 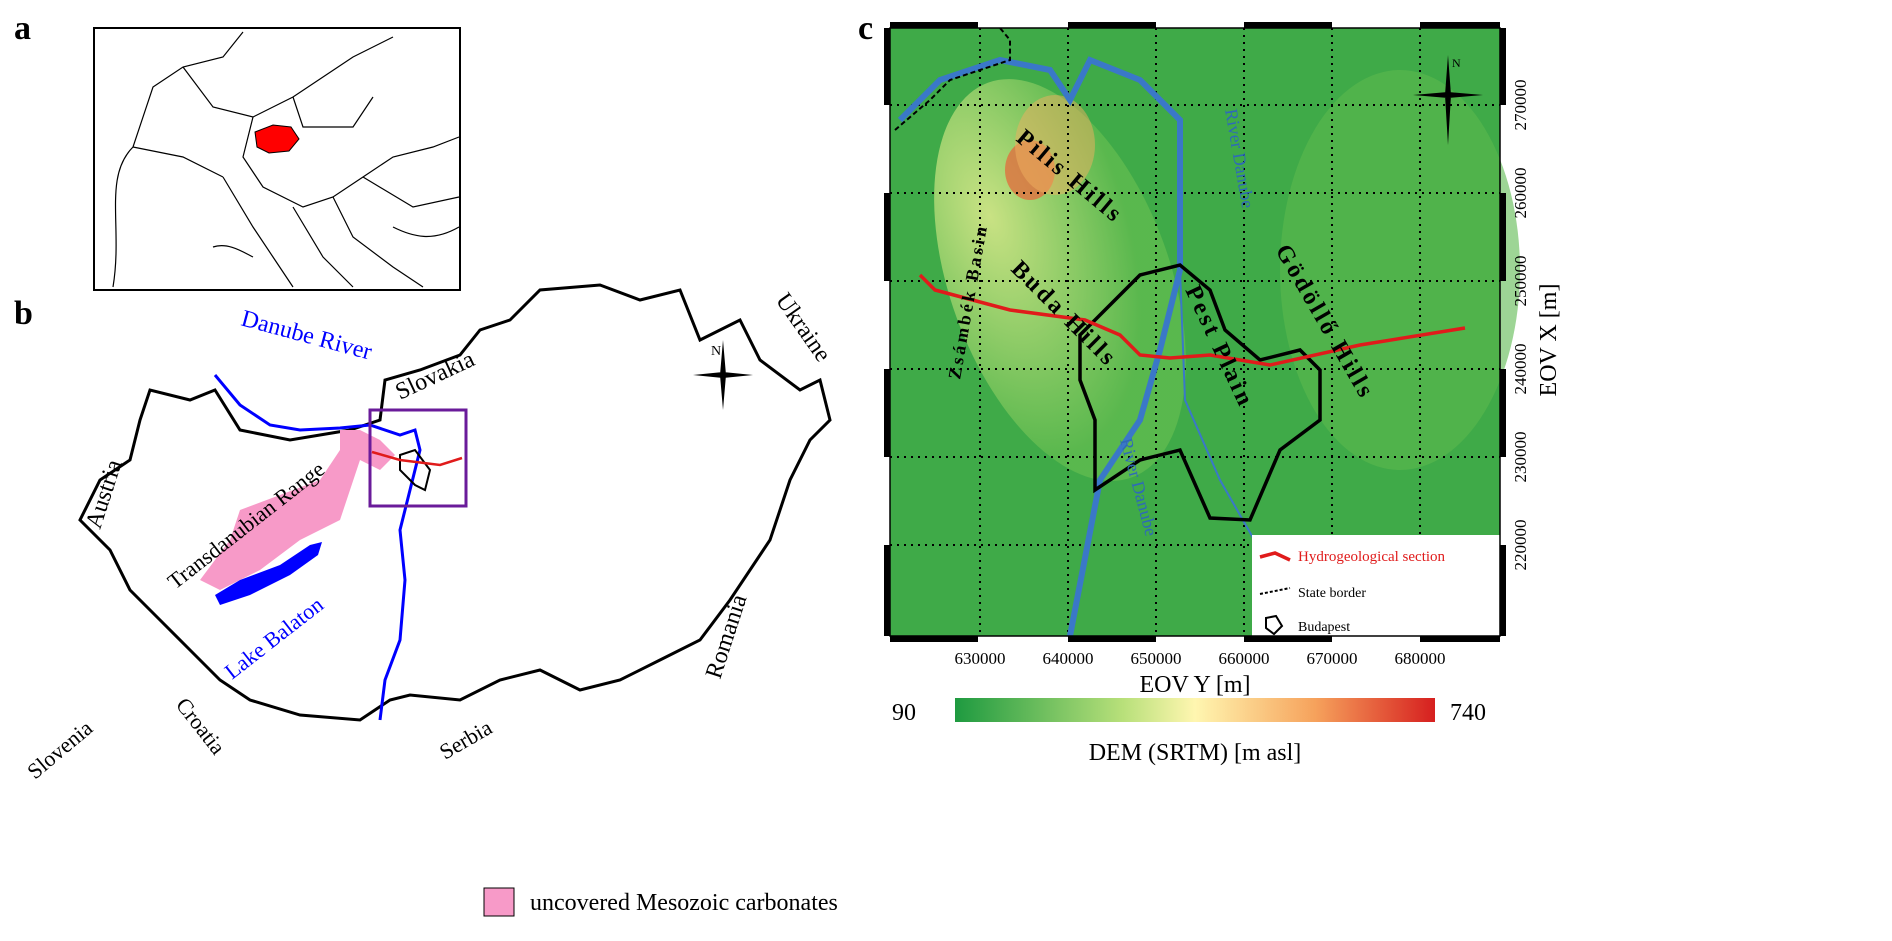 What do you see at coordinates (1324, 627) in the screenshot?
I see `legend-budapest: Budapest` at bounding box center [1324, 627].